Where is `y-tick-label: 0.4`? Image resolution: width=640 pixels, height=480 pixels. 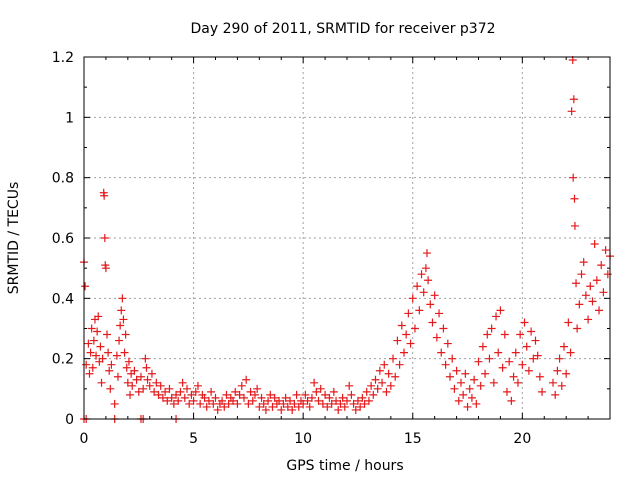
y-tick-label: 0.4 is located at coordinates (63, 299).